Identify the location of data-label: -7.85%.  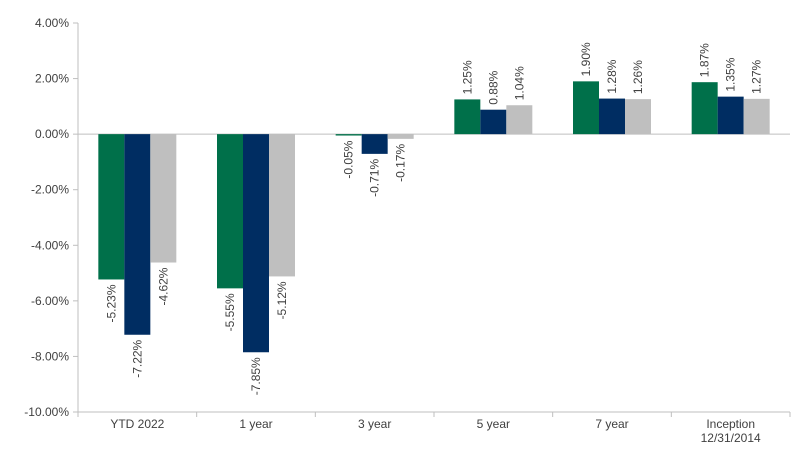
(256, 376).